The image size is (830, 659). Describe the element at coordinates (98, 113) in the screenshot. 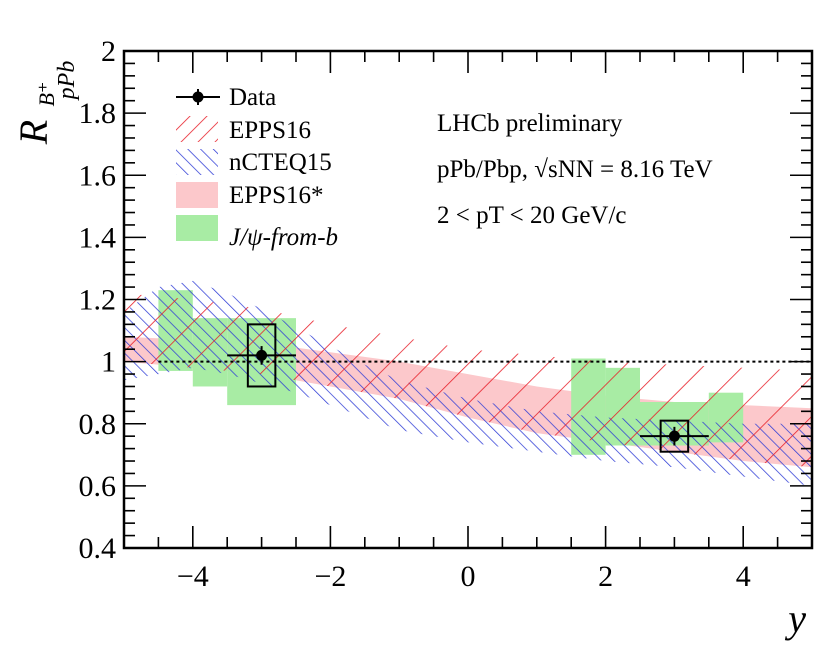

I see `y-tick-label: 1.8` at that location.